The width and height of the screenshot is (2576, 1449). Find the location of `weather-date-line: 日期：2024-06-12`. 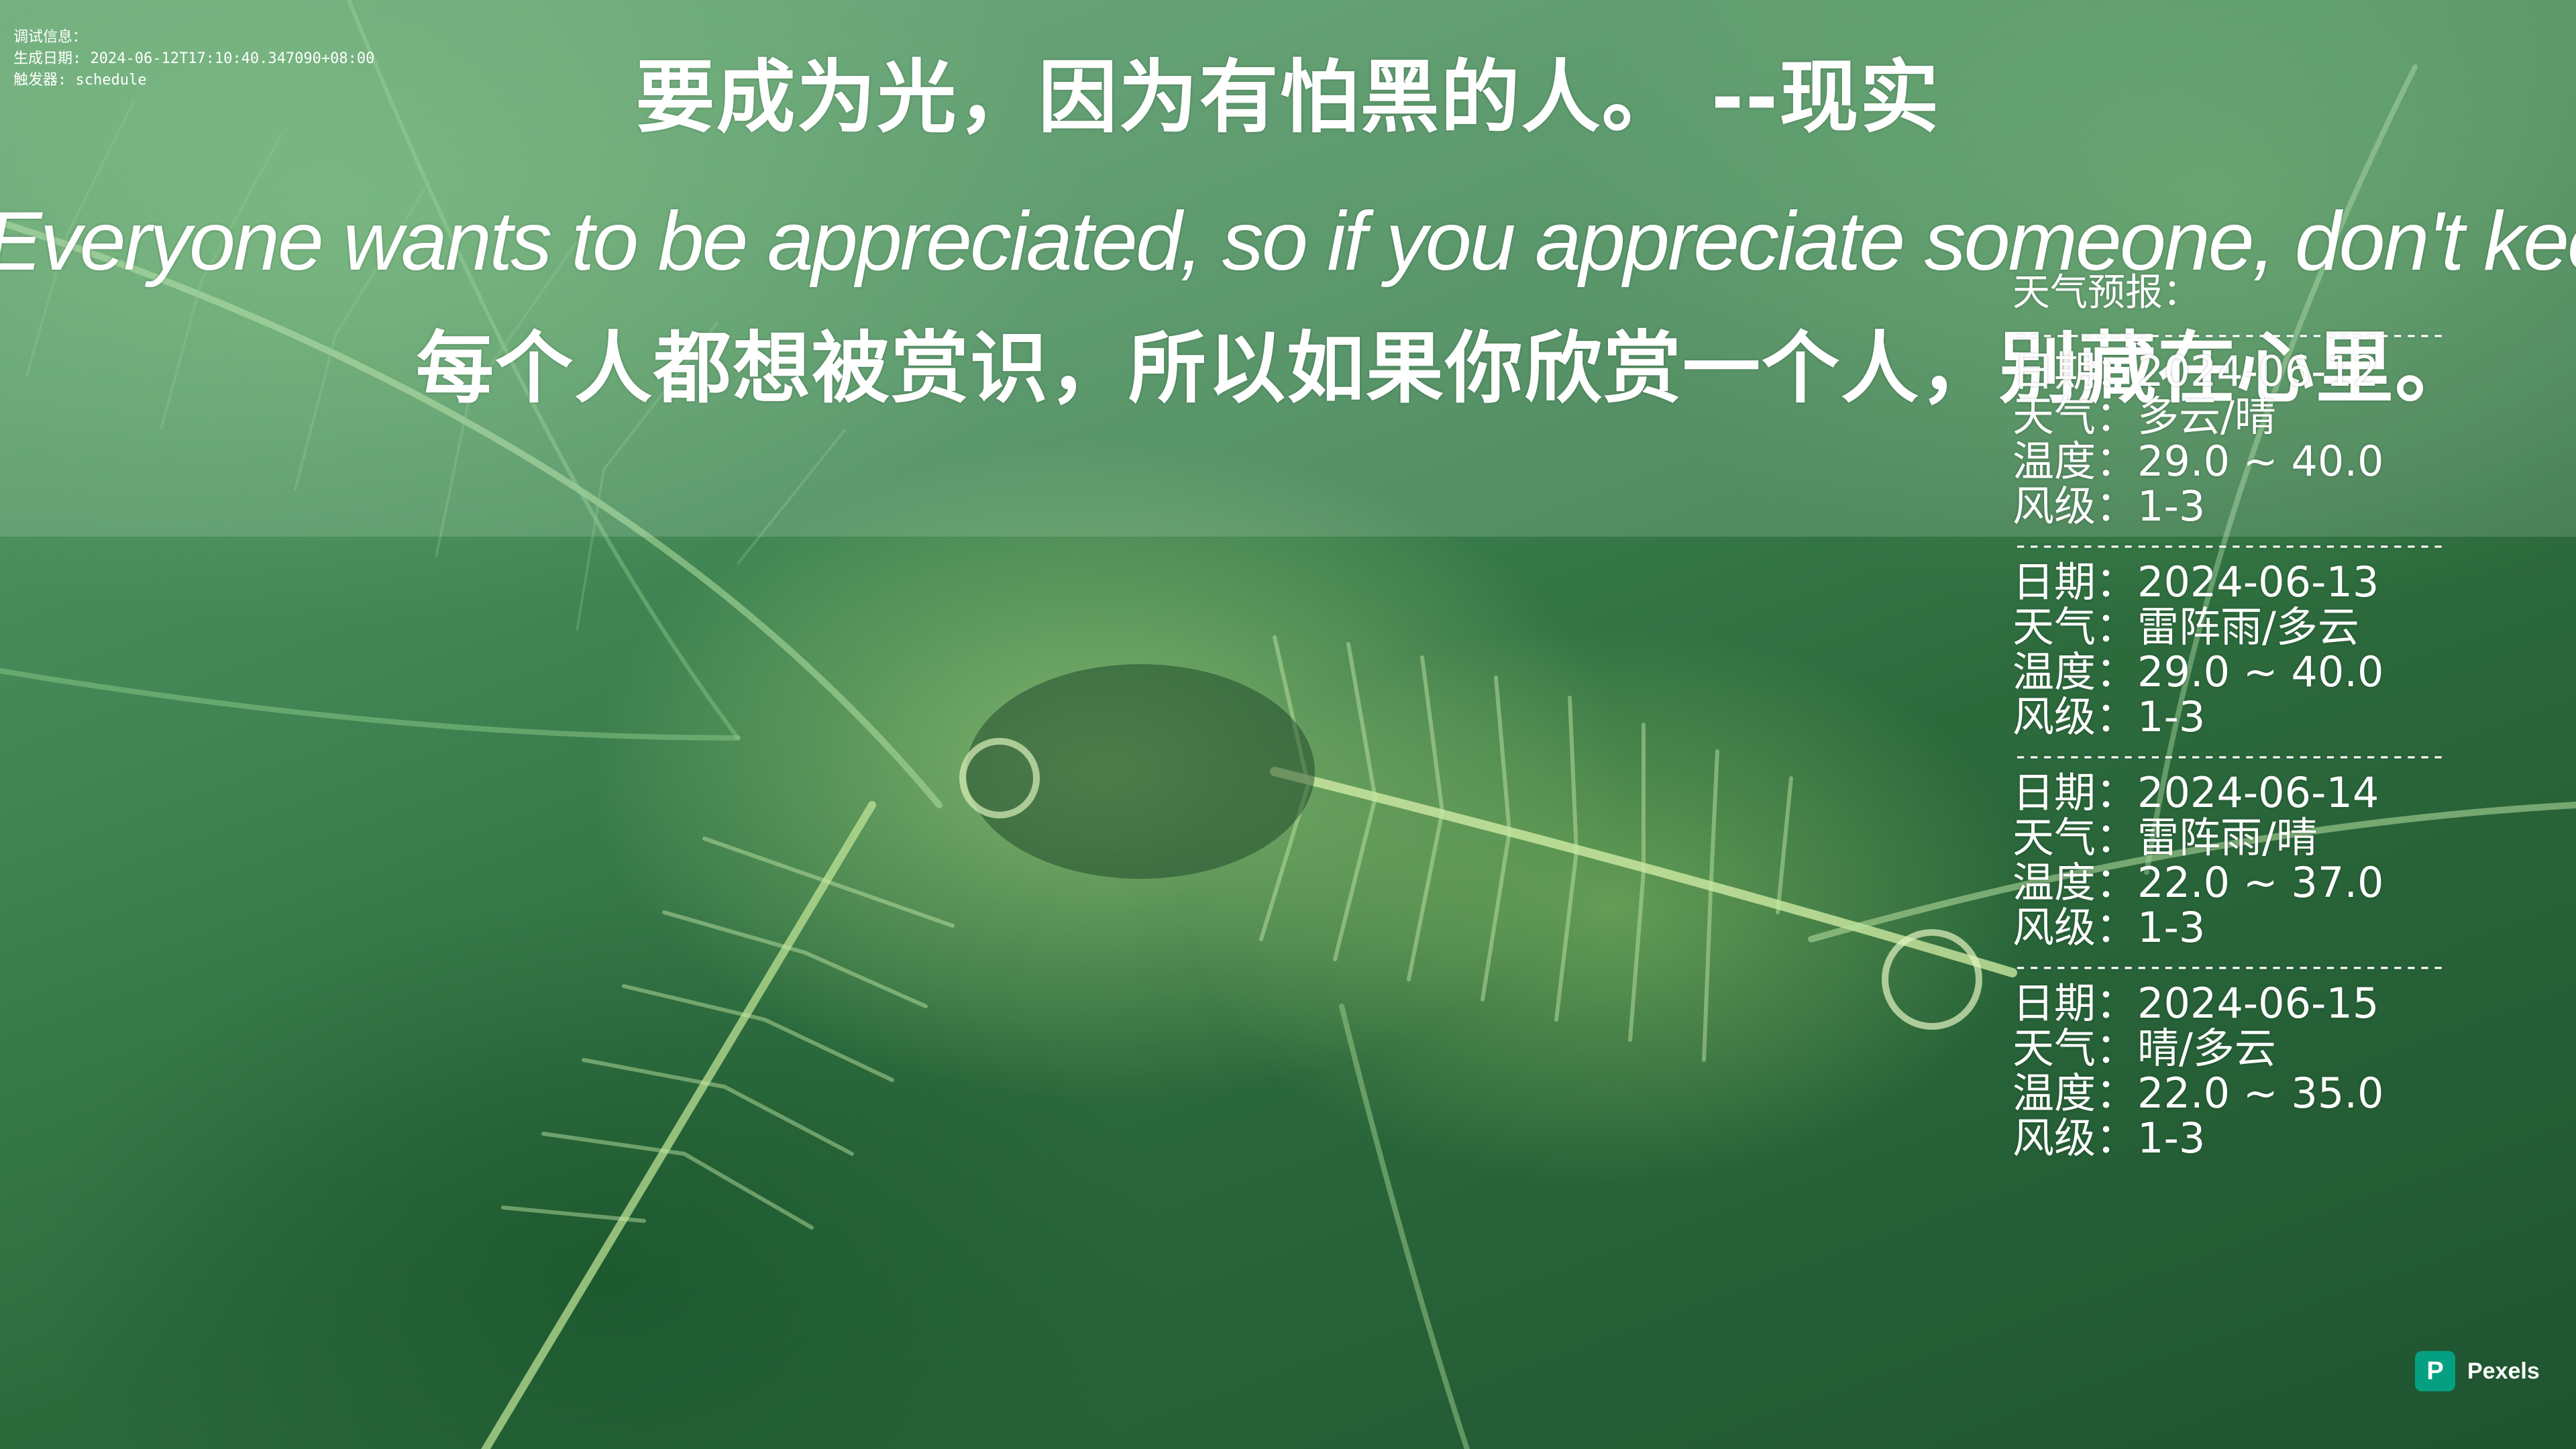

weather-date-line: 日期：2024-06-12 is located at coordinates (2227, 371).